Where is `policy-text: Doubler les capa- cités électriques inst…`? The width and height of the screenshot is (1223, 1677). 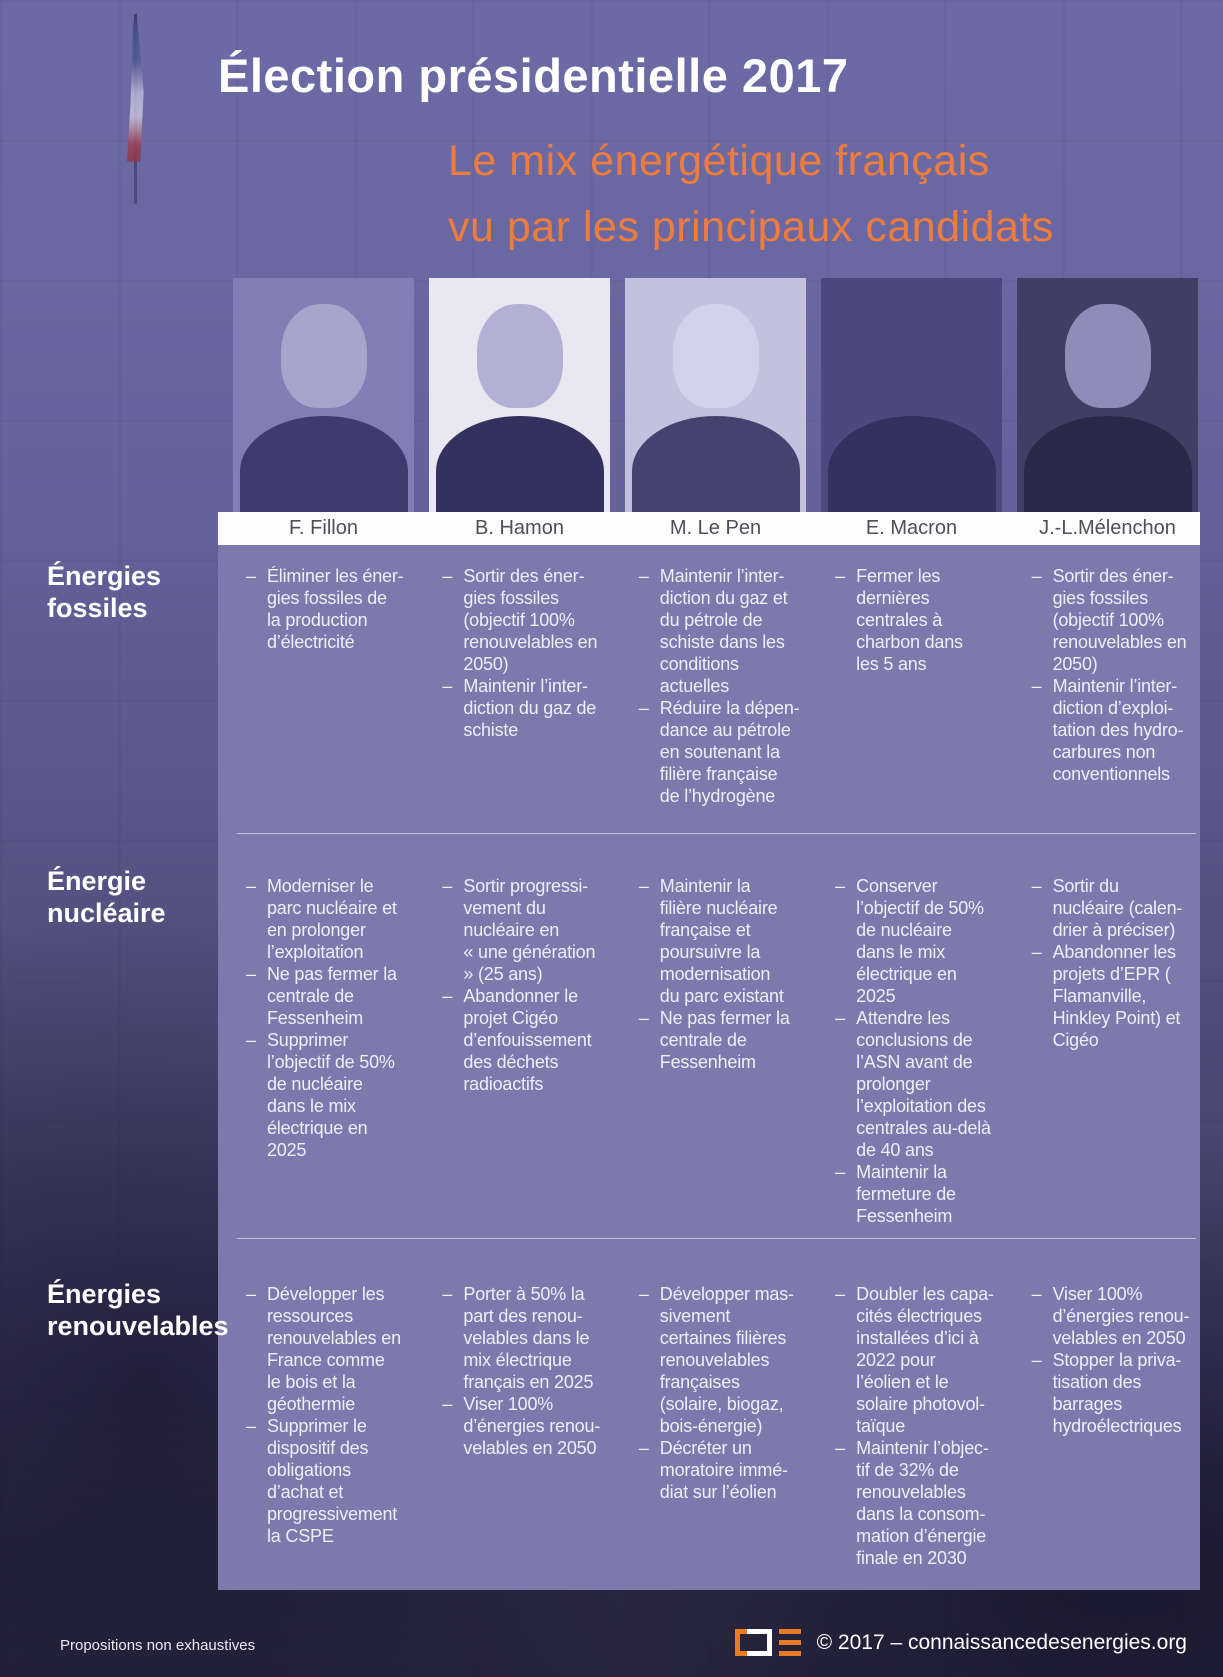
policy-text: Doubler les capa- cités électriques inst… is located at coordinates (925, 1360).